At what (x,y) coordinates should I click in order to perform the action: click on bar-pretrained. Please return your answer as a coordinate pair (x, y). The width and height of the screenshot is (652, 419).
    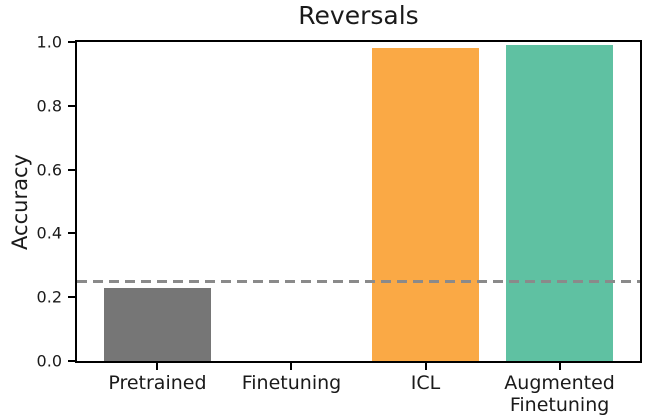
    Looking at the image, I should click on (157, 324).